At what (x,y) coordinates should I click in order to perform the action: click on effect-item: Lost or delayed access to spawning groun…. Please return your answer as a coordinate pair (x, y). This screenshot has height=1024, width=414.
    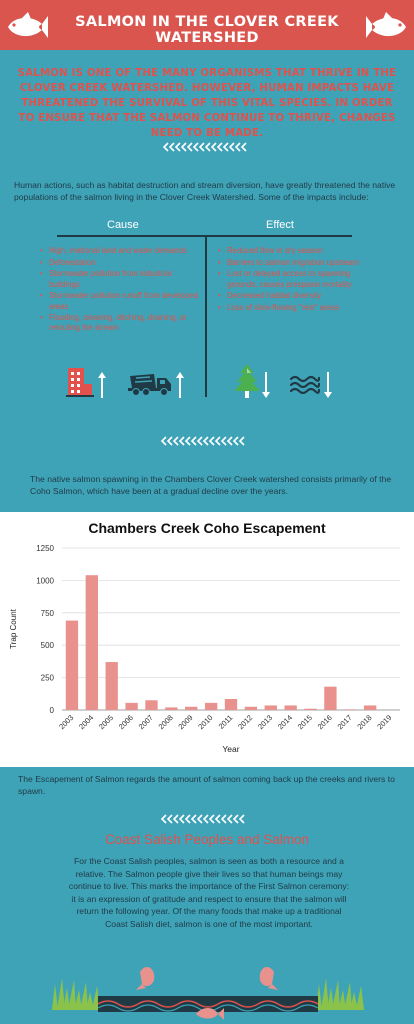
    Looking at the image, I should click on (293, 279).